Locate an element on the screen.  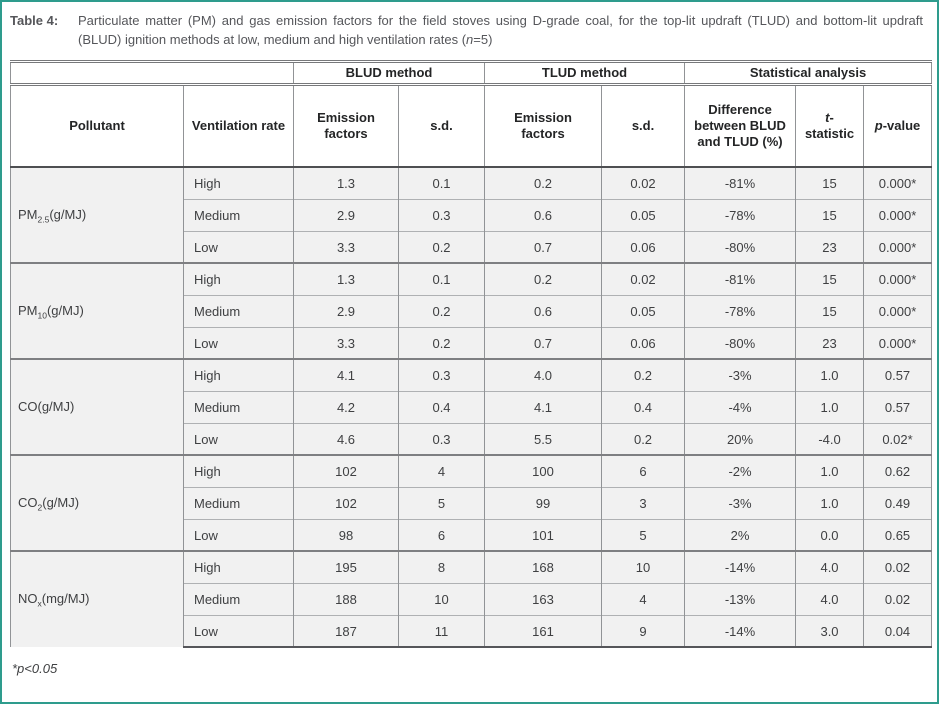
cell-tlud-emission-factor: 4.1 is located at coordinates (543, 407).